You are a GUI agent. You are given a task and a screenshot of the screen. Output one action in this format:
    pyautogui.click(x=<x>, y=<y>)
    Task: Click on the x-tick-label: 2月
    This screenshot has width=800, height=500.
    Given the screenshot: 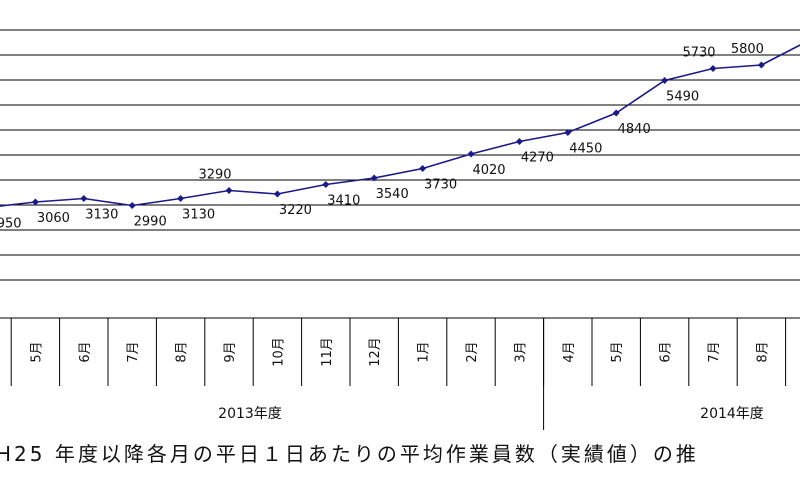 What is the action you would take?
    pyautogui.click(x=472, y=351)
    